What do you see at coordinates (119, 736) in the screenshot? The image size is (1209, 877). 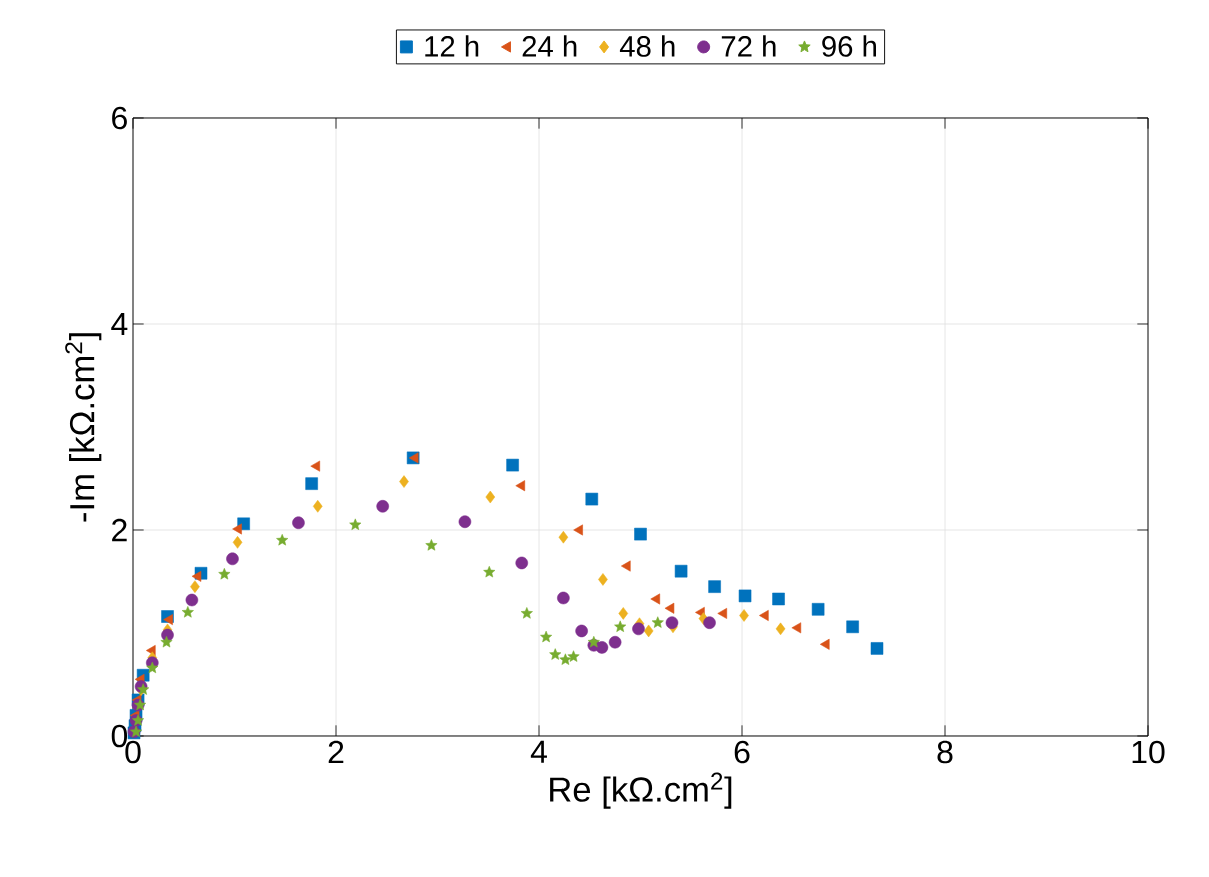 I see `y-tick-label: 0` at bounding box center [119, 736].